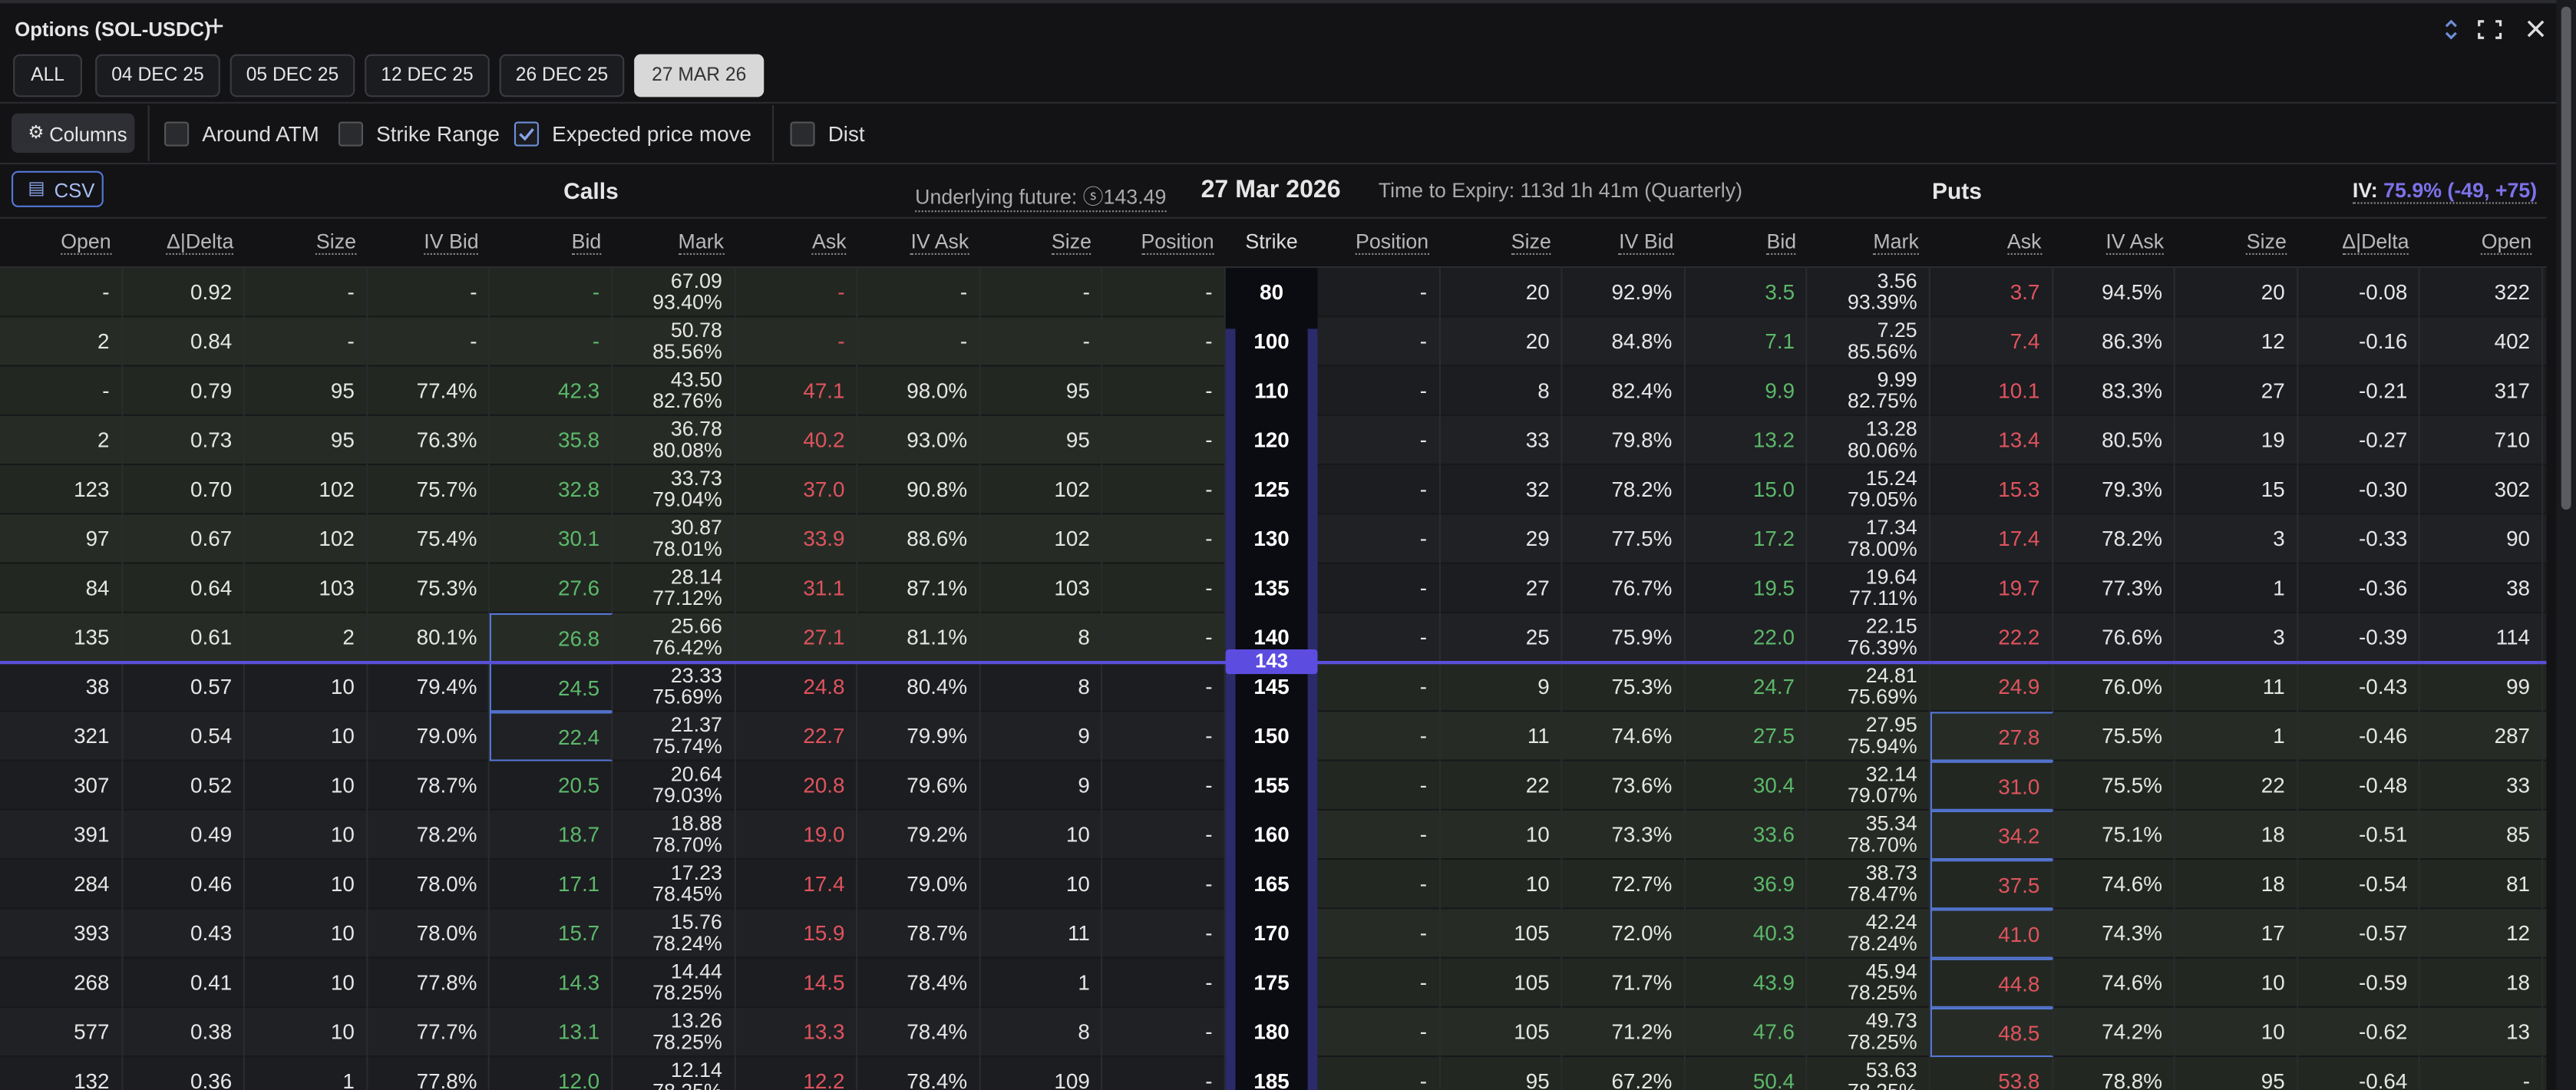 Image resolution: width=2576 pixels, height=1090 pixels. I want to click on cell: 79.9%, so click(919, 736).